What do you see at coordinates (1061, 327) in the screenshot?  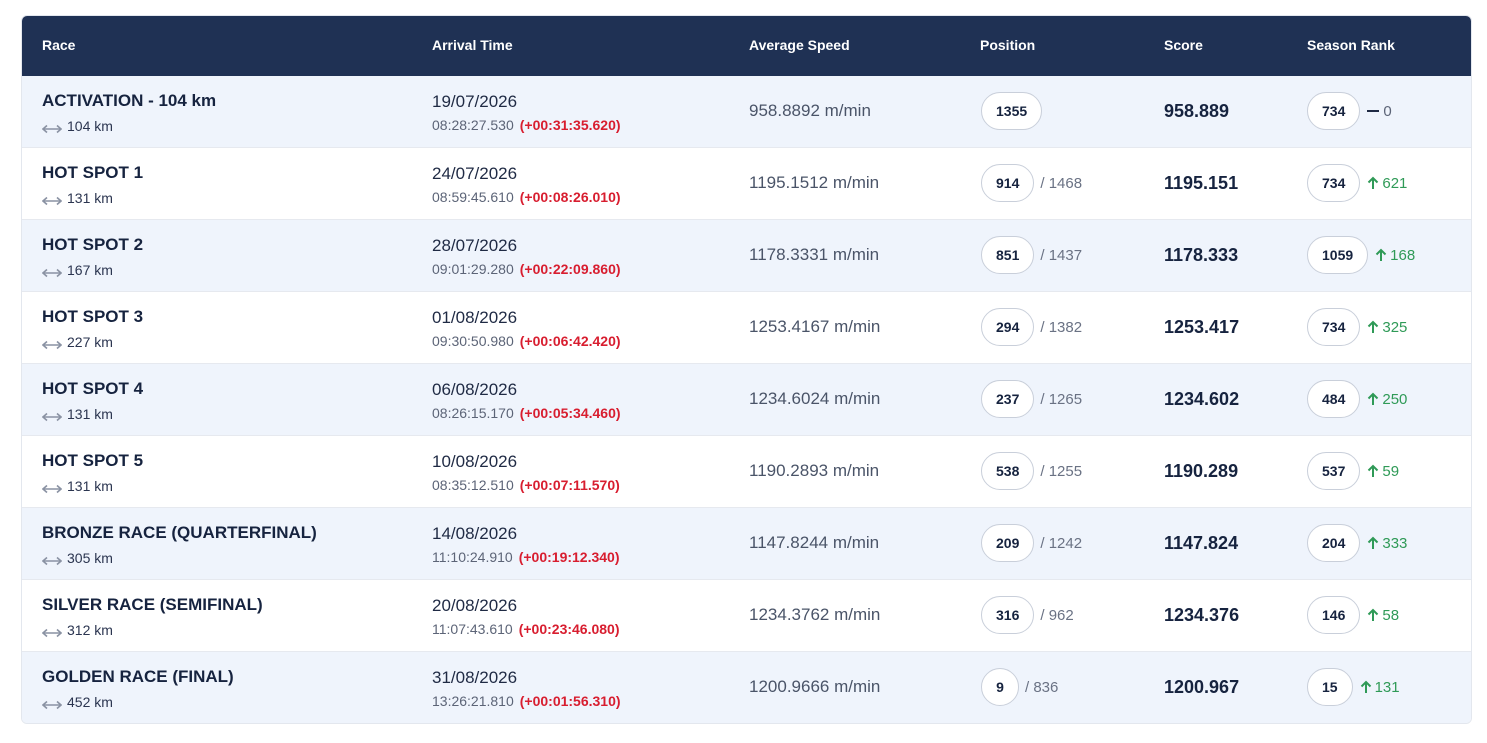 I see `position-total: / 1382` at bounding box center [1061, 327].